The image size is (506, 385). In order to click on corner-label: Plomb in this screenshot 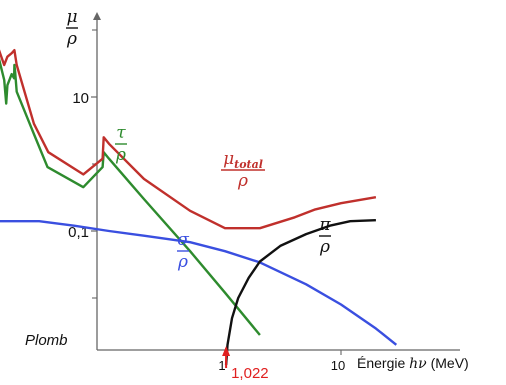, I will do `click(46, 340)`.